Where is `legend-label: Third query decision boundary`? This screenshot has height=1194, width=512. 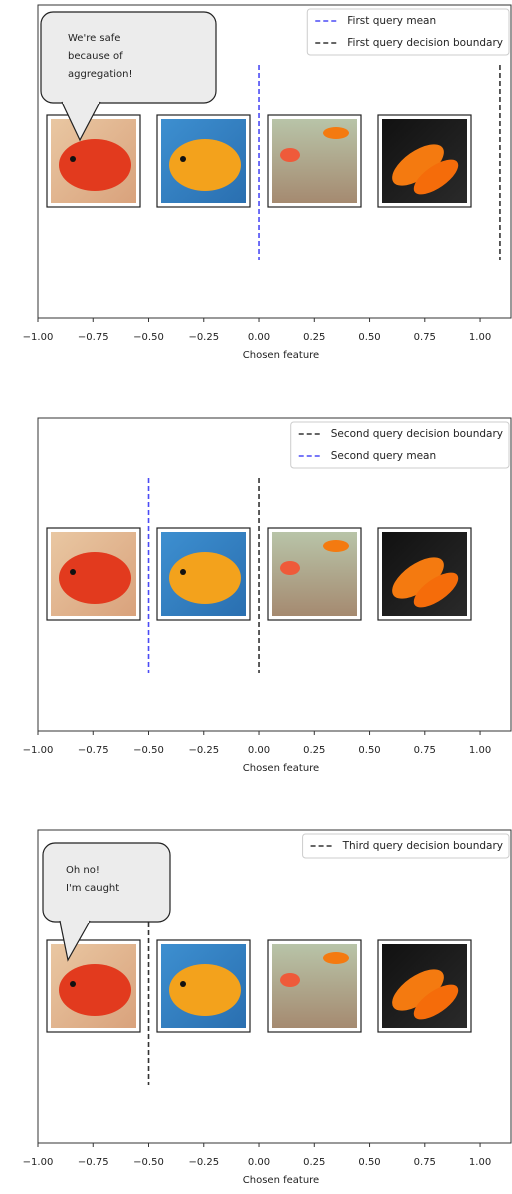 legend-label: Third query decision boundary is located at coordinates (422, 846).